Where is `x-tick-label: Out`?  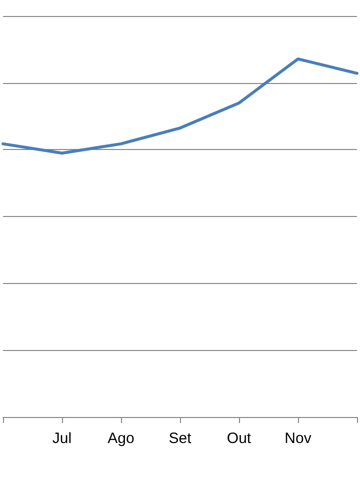
x-tick-label: Out is located at coordinates (239, 438).